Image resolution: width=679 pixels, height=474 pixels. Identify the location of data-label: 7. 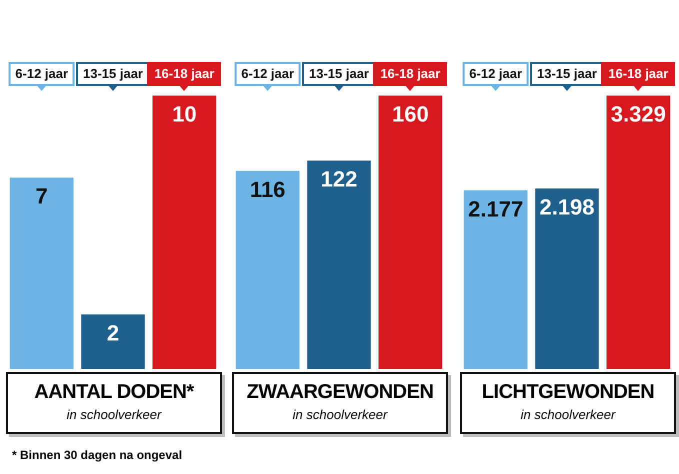
(42, 196).